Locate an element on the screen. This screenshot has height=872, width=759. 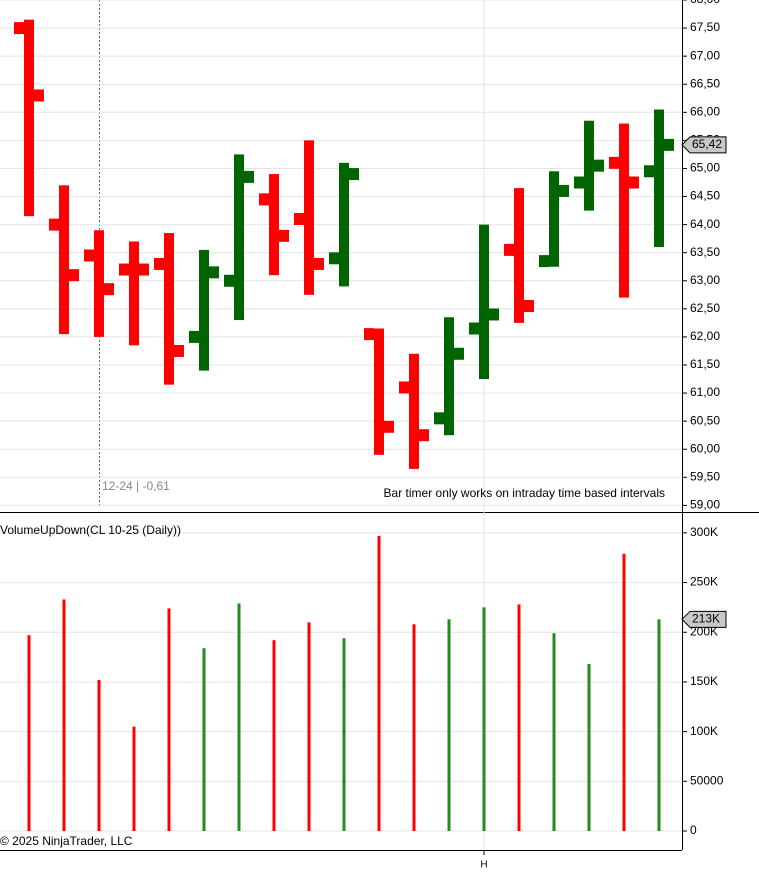
last-value-marker is located at coordinates (704, 619).